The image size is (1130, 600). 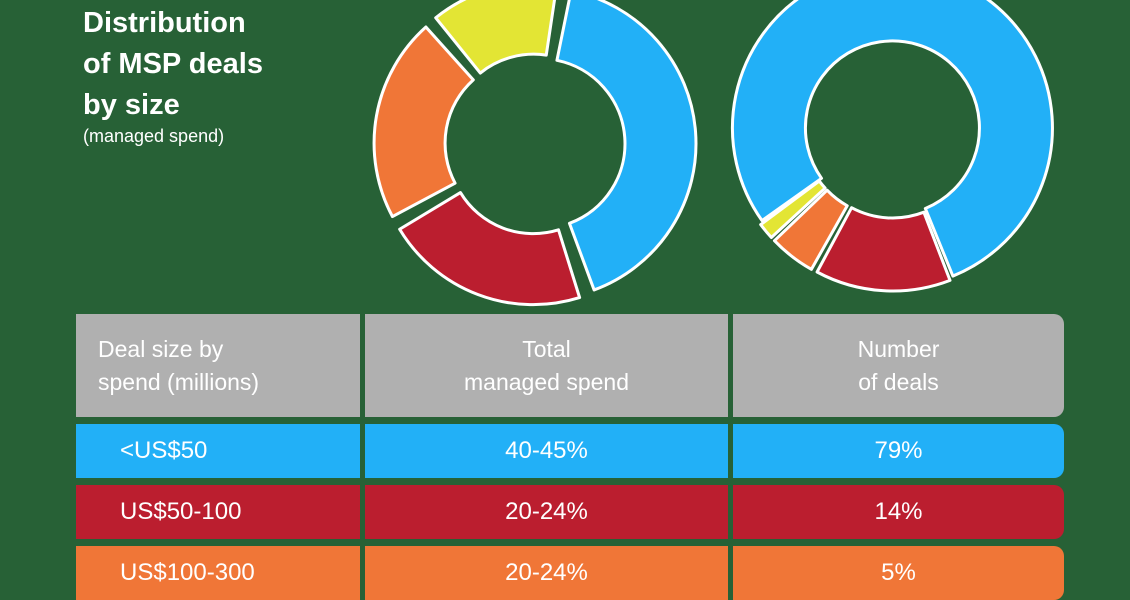 What do you see at coordinates (898, 381) in the screenshot?
I see `header-text: of deals` at bounding box center [898, 381].